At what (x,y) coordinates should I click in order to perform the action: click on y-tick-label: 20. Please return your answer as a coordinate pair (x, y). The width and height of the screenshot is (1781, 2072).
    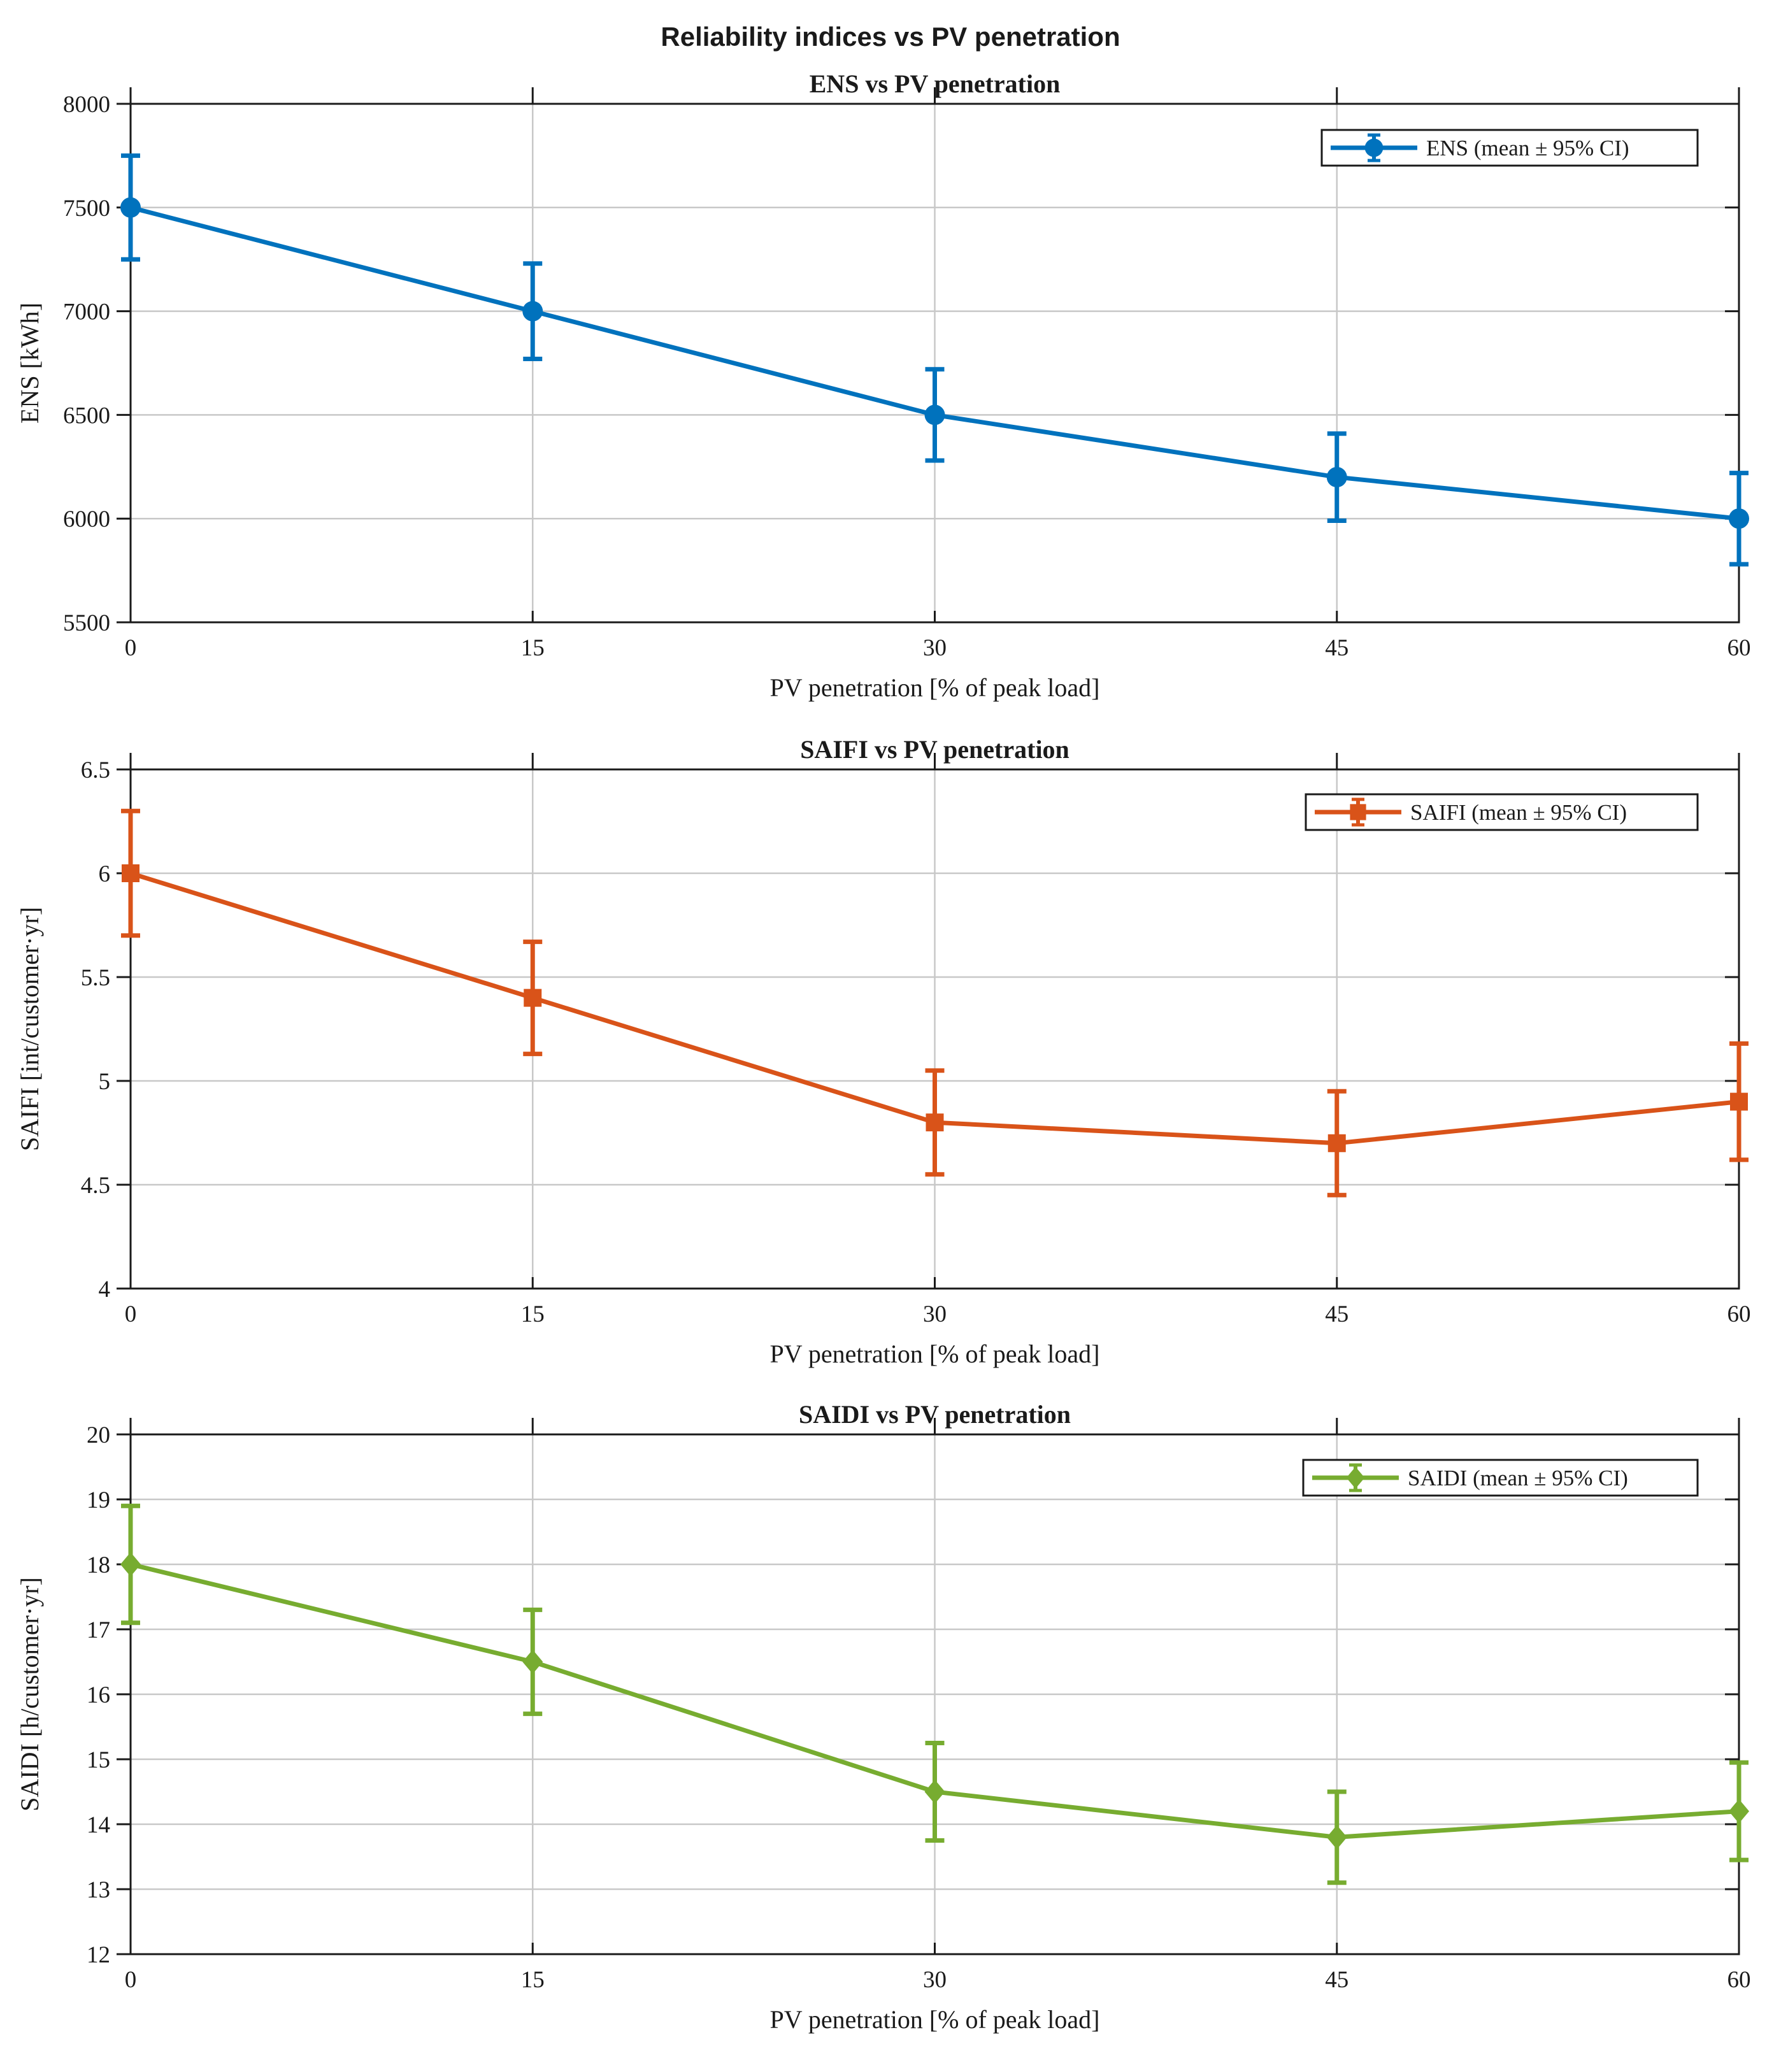
    Looking at the image, I should click on (98, 1435).